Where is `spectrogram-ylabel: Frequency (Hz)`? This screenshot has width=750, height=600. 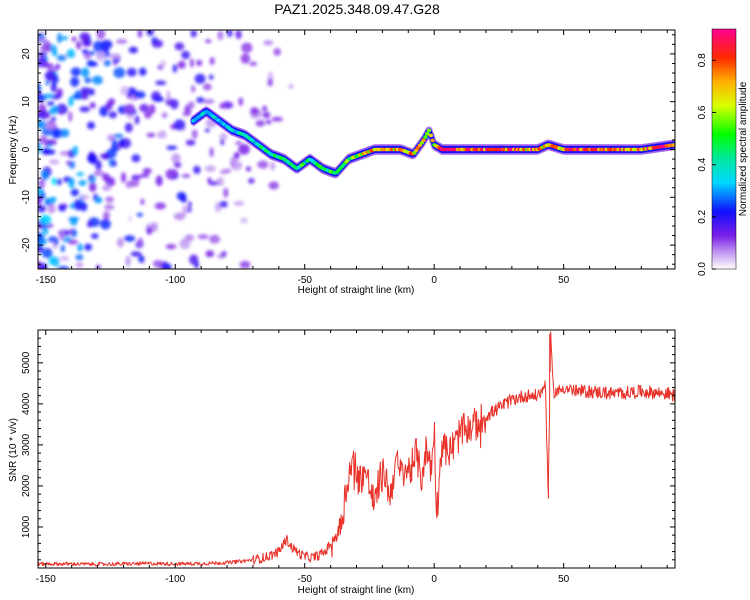
spectrogram-ylabel: Frequency (Hz) is located at coordinates (13, 150).